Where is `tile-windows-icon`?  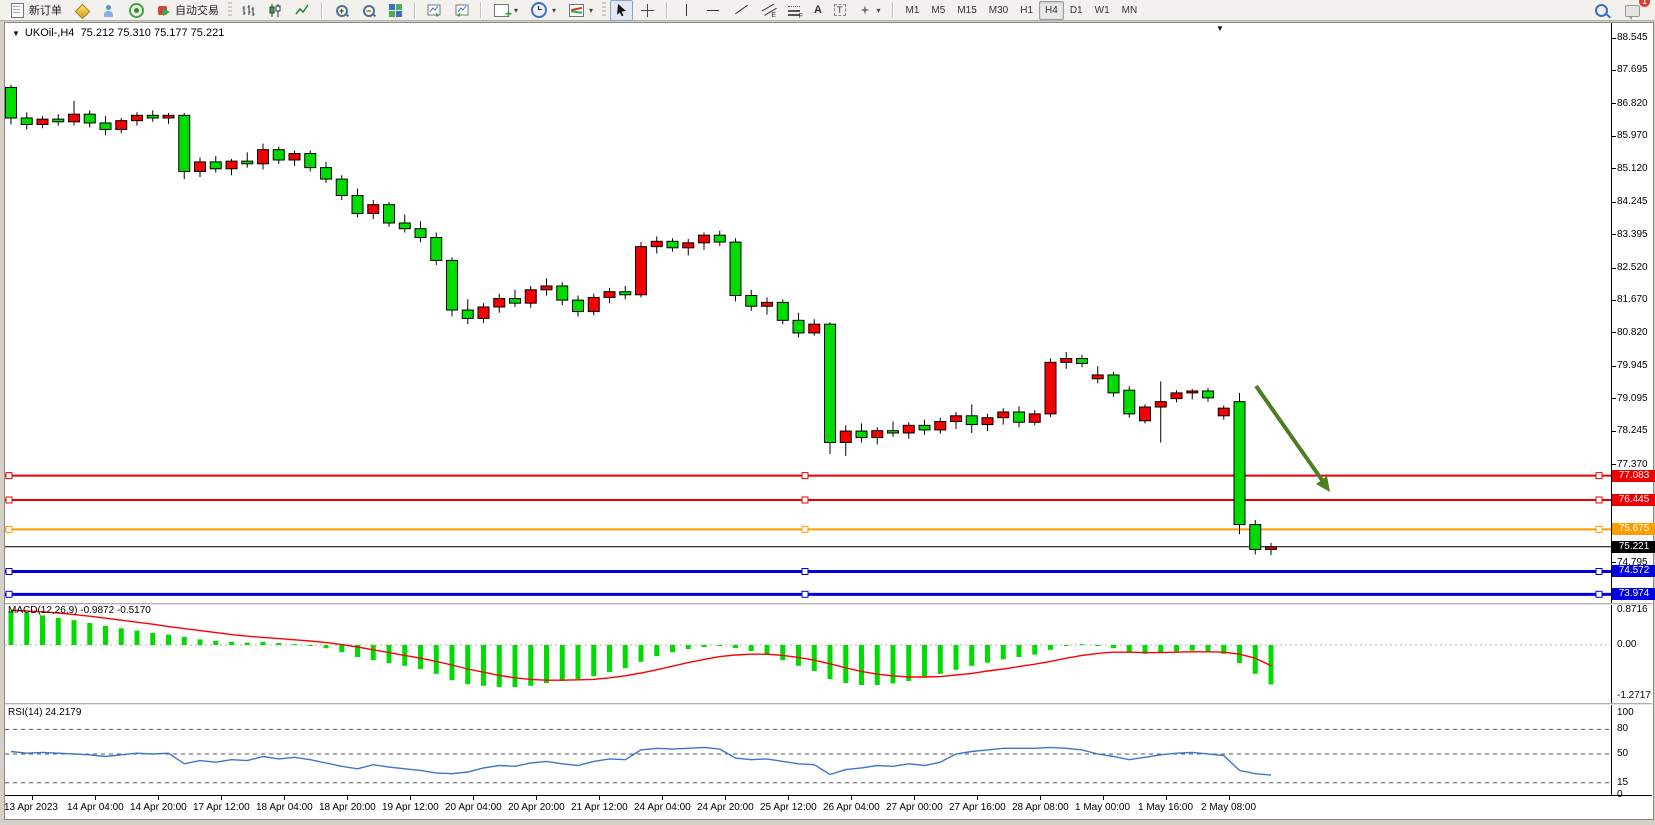 tile-windows-icon is located at coordinates (395, 10).